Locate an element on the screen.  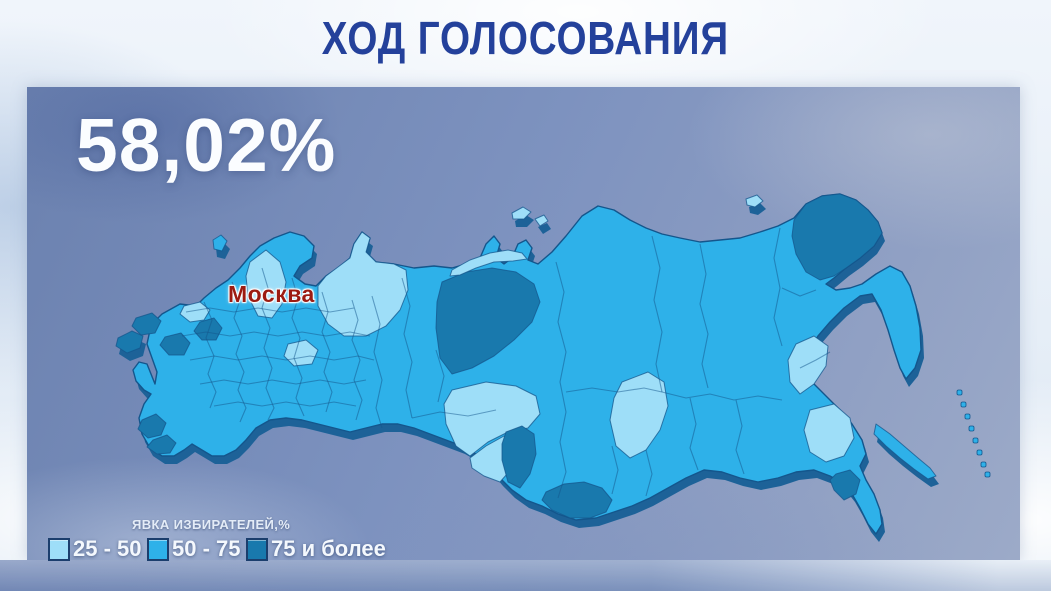
legend-item-75-plus: 75 и более is located at coordinates (316, 549).